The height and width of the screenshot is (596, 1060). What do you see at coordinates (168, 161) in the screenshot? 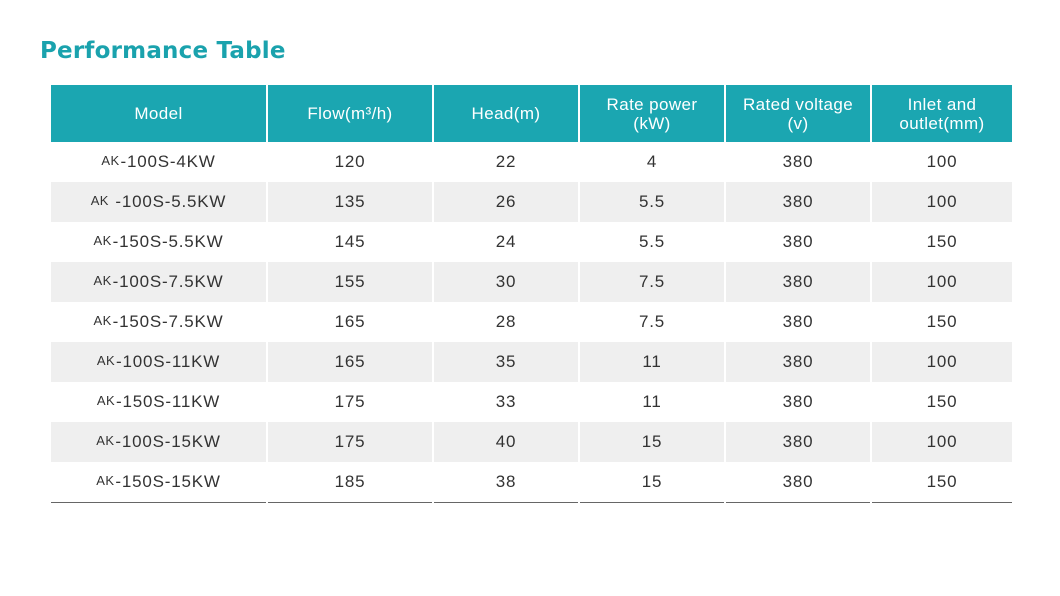
I see `model-name: -100S-4KW` at bounding box center [168, 161].